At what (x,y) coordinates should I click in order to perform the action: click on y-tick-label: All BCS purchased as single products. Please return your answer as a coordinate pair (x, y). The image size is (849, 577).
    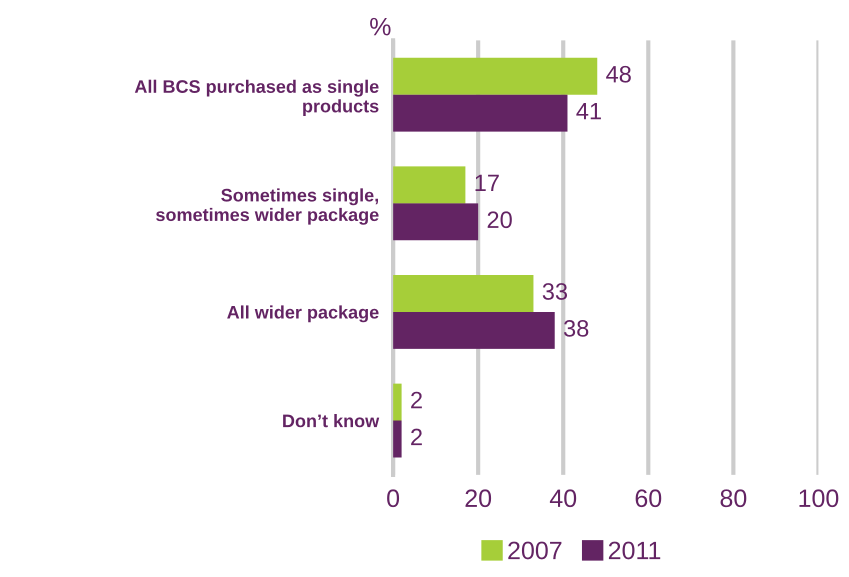
    Looking at the image, I should click on (256, 98).